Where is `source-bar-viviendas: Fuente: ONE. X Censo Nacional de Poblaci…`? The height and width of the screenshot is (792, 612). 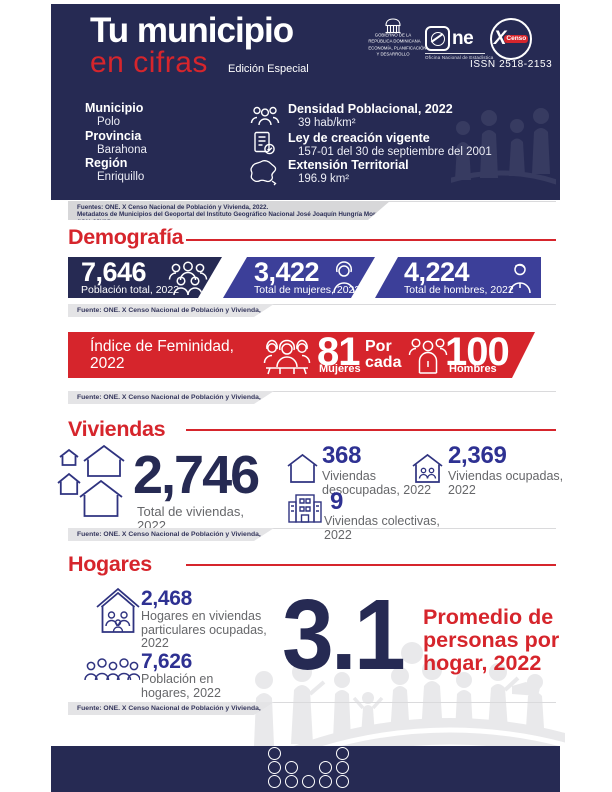 source-bar-viviendas: Fuente: ONE. X Censo Nacional de Poblaci… is located at coordinates (171, 534).